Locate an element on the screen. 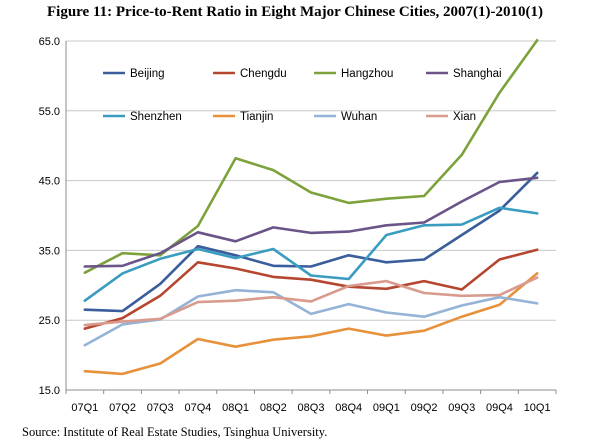 Image resolution: width=590 pixels, height=443 pixels. x-tick-label: 08Q4 is located at coordinates (348, 408).